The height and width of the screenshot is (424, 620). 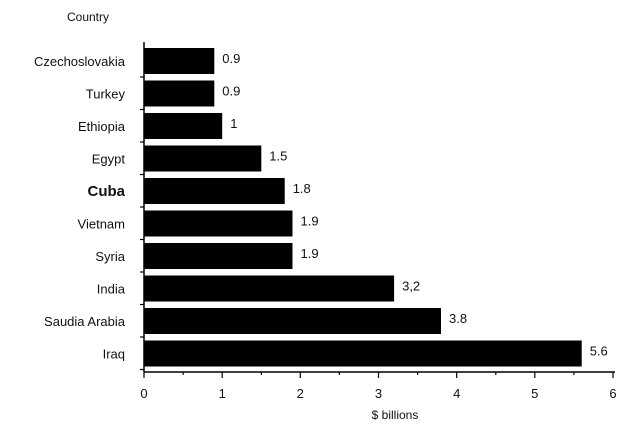 I want to click on category-label-ethiopia: Ethiopia, so click(x=102, y=126).